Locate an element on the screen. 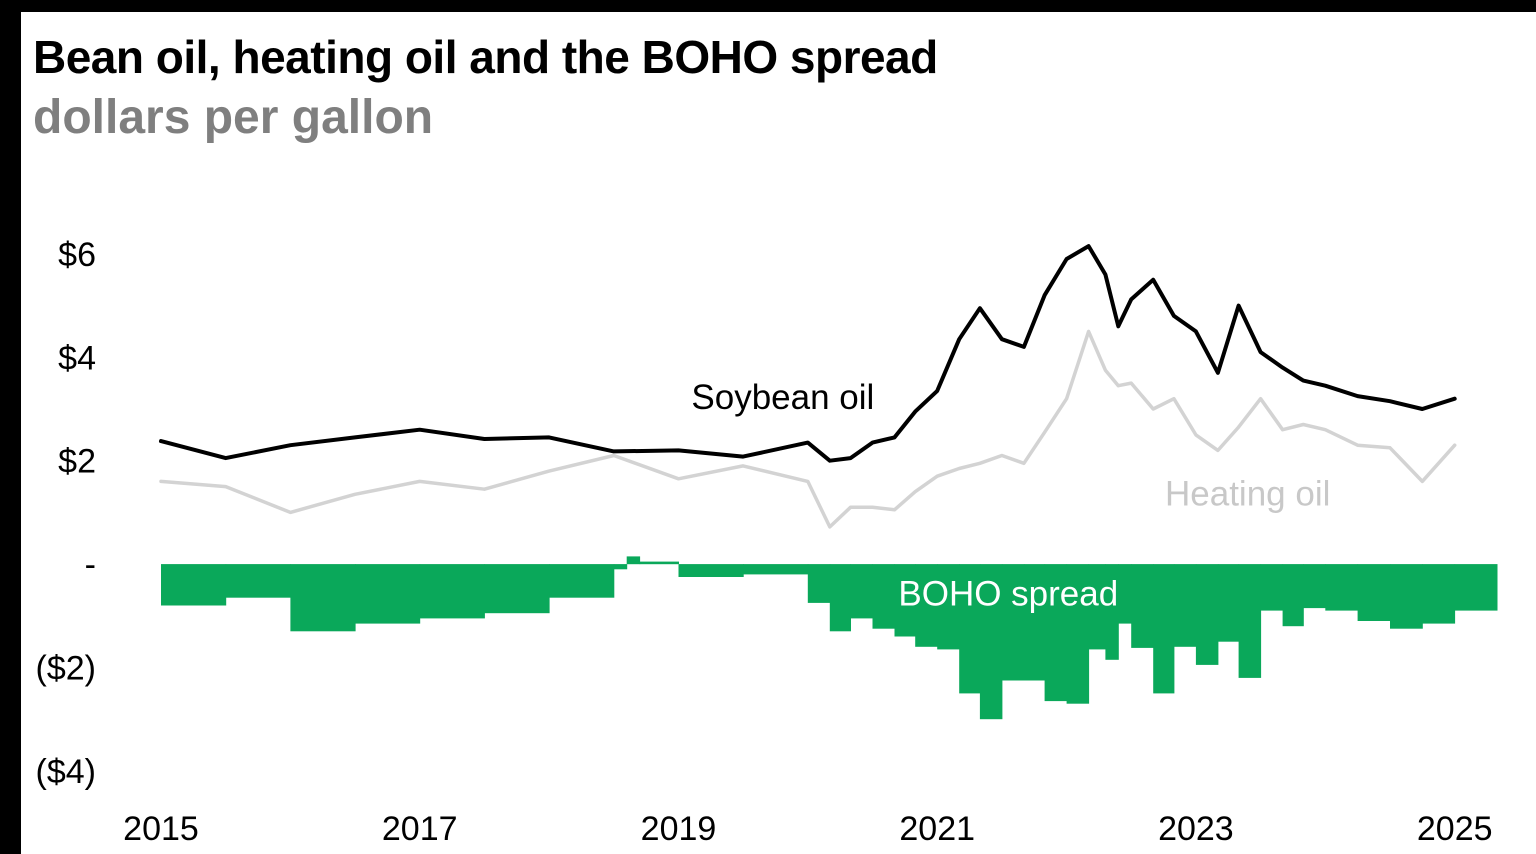 The image size is (1536, 854). x-tick-label: 2023 is located at coordinates (1196, 829).